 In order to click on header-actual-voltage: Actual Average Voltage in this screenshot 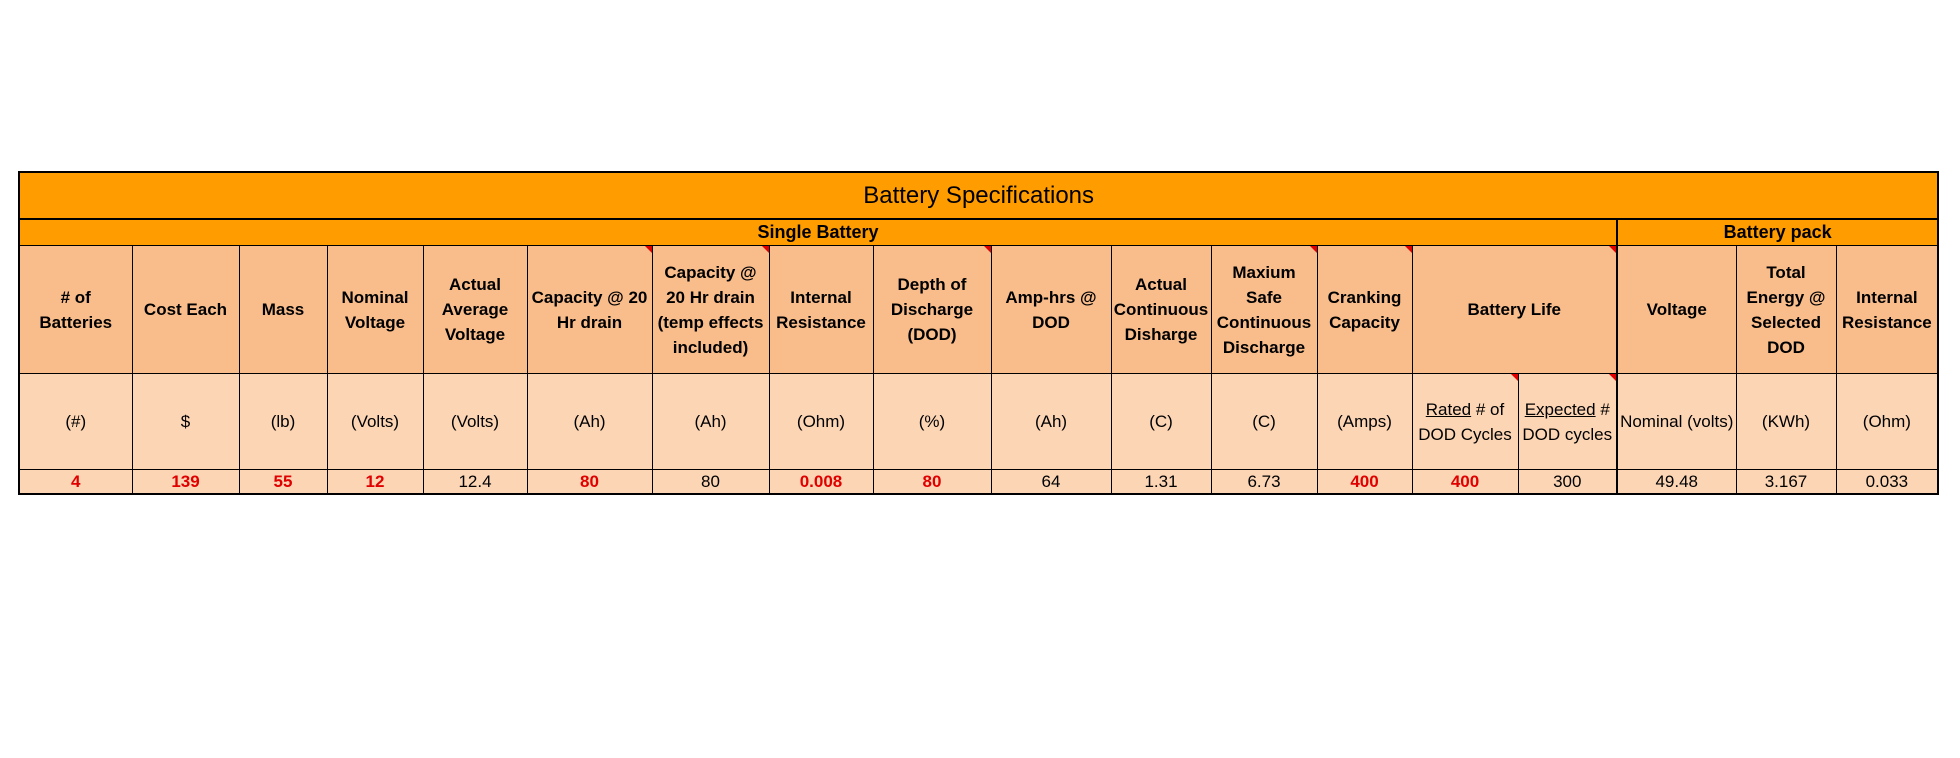, I will do `click(475, 309)`.